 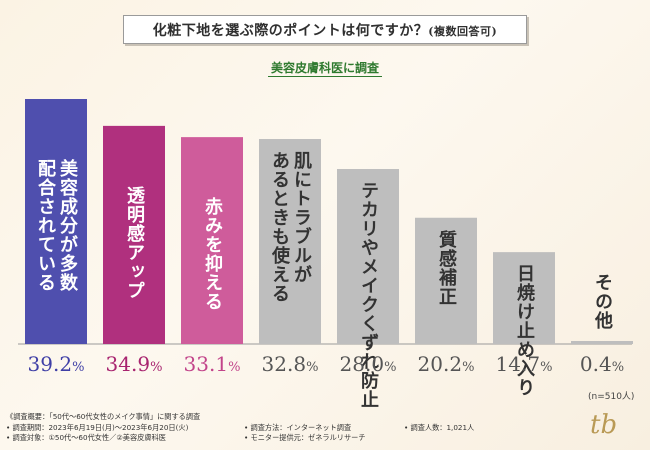 I want to click on survey-method: • 調査方法：インターネット調査, so click(x=298, y=427).